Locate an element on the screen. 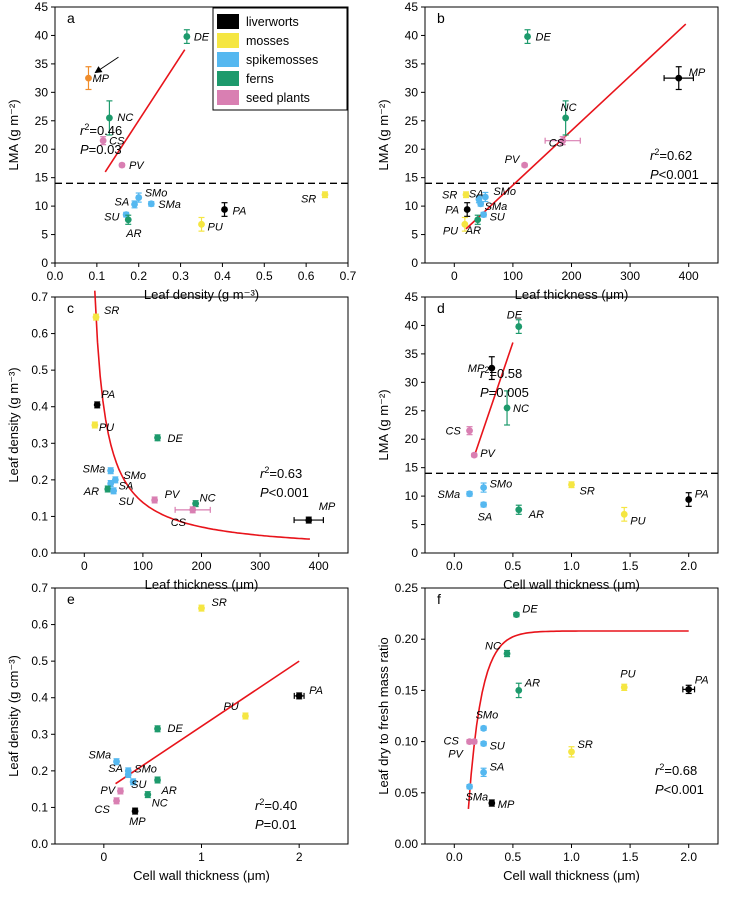 Image resolution: width=733 pixels, height=901 pixels. point-label: SR is located at coordinates (449, 196).